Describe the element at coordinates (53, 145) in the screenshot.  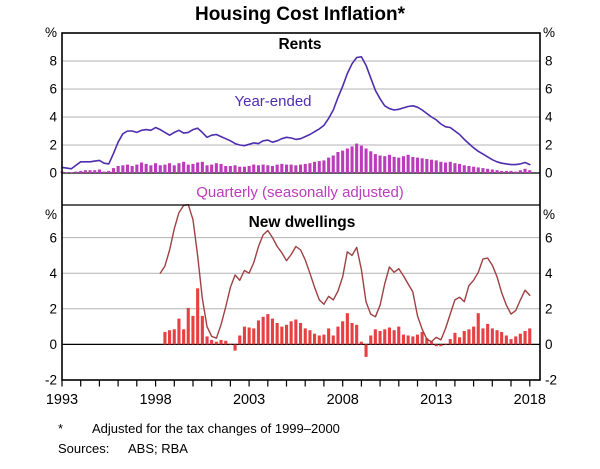
I see `y-axis-label-left: 2` at that location.